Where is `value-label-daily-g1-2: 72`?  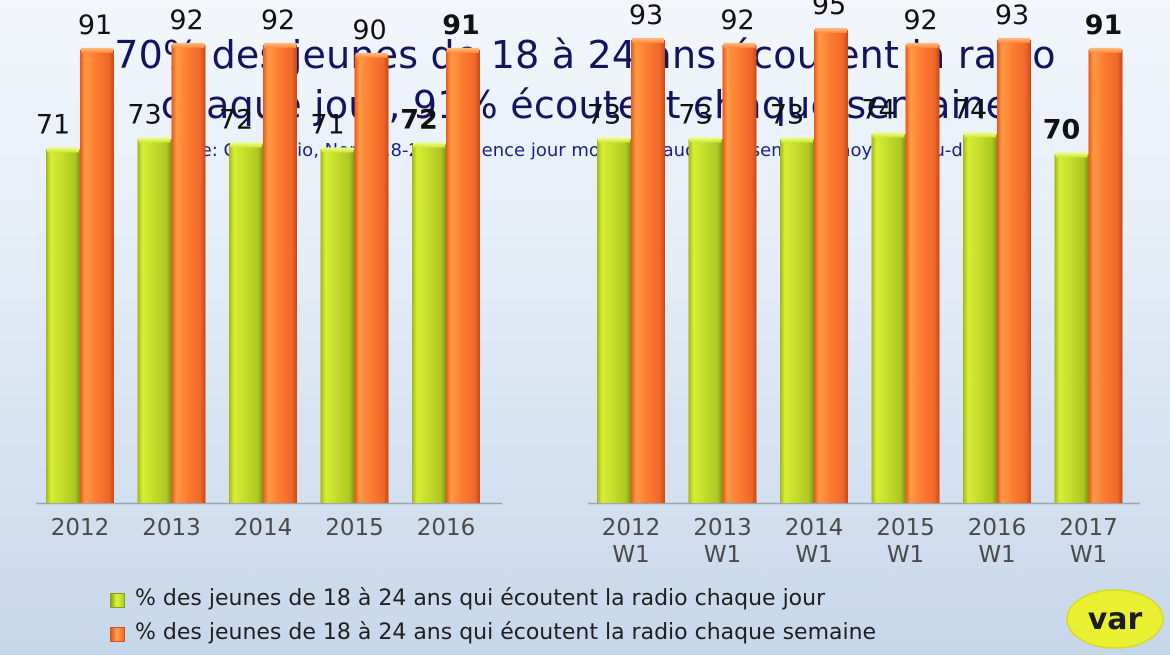 value-label-daily-g1-2: 72 is located at coordinates (236, 119).